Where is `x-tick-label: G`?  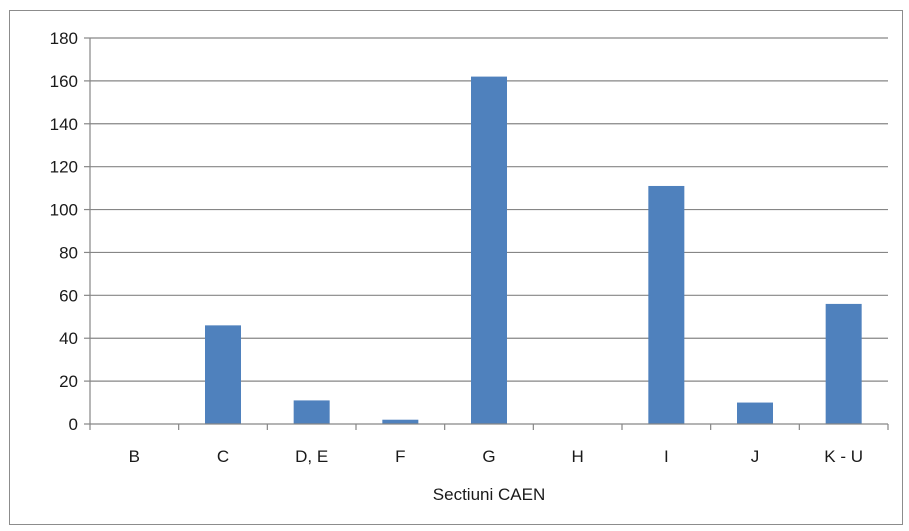 x-tick-label: G is located at coordinates (488, 456).